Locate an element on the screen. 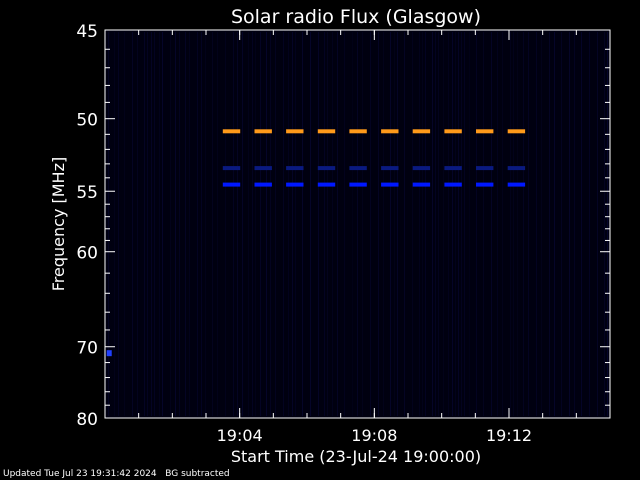 The height and width of the screenshot is (480, 640). y-tick-label: 70 is located at coordinates (87, 349).